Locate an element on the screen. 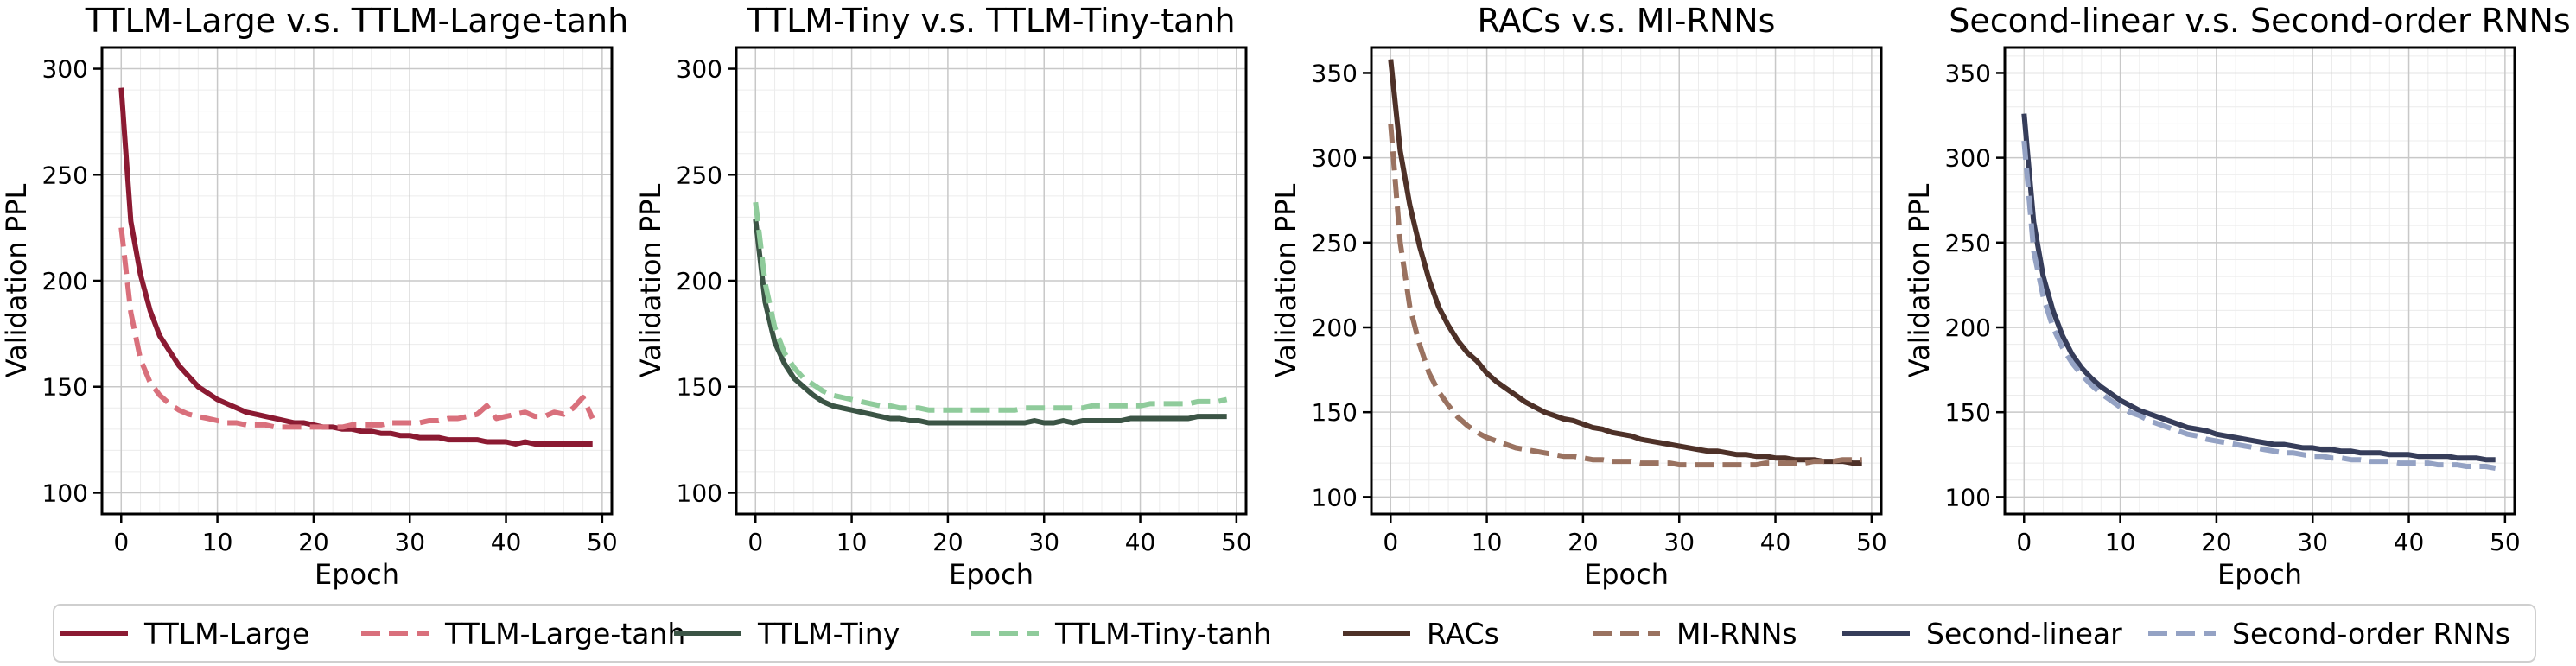 The image size is (2576, 666). legend-item-second-linear: Second-linear is located at coordinates (1982, 633).